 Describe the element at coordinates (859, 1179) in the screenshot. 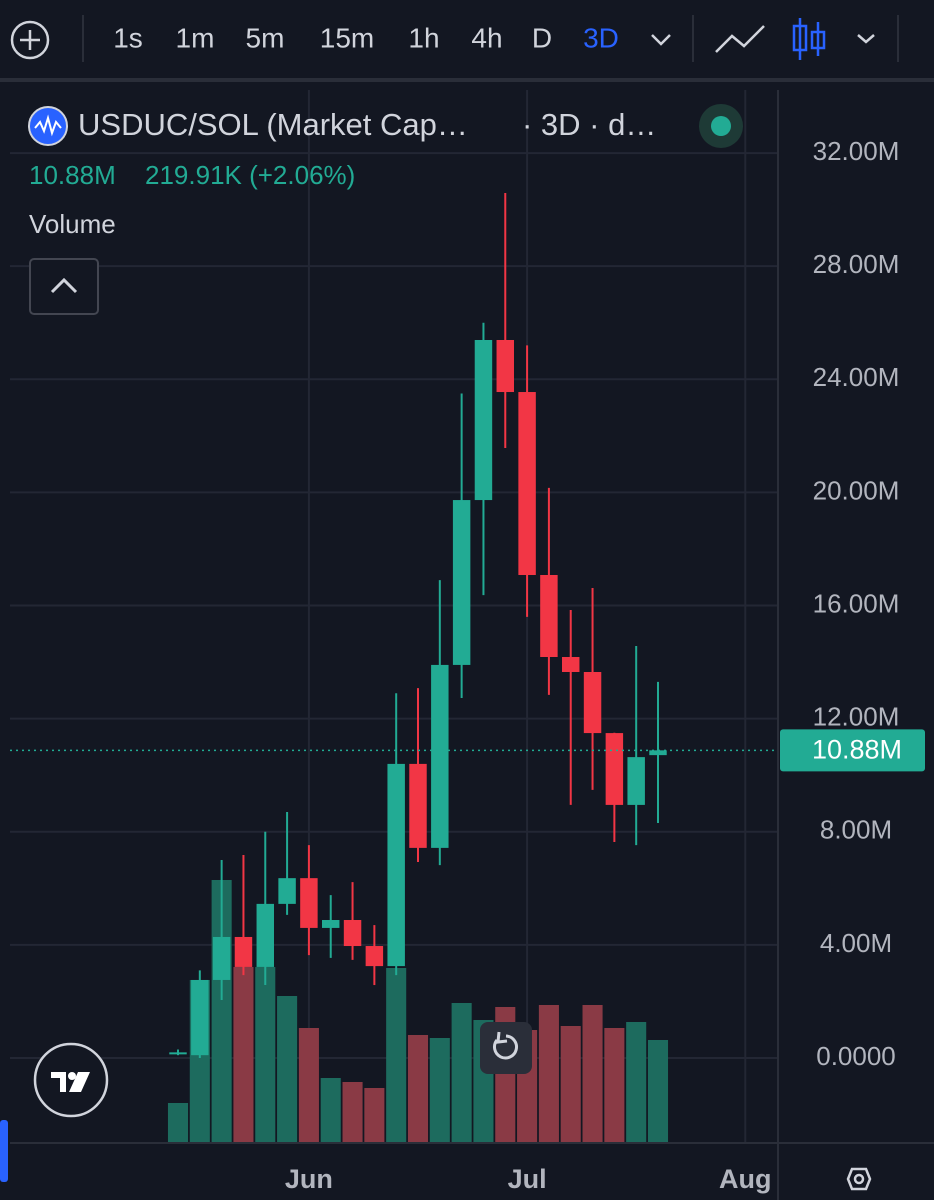

I see `settings-button` at that location.